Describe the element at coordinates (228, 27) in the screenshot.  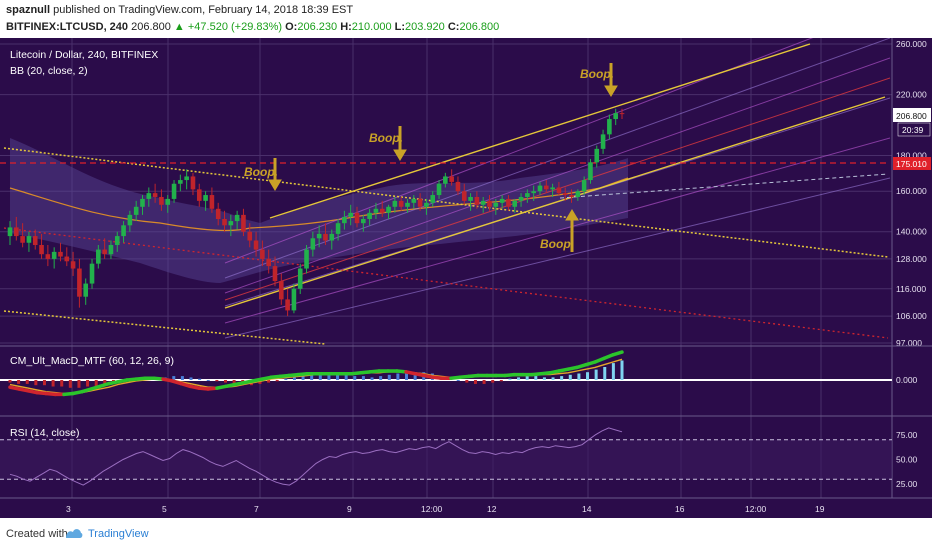
I see `price-change: ▲ +47.520 (+29.83%)` at that location.